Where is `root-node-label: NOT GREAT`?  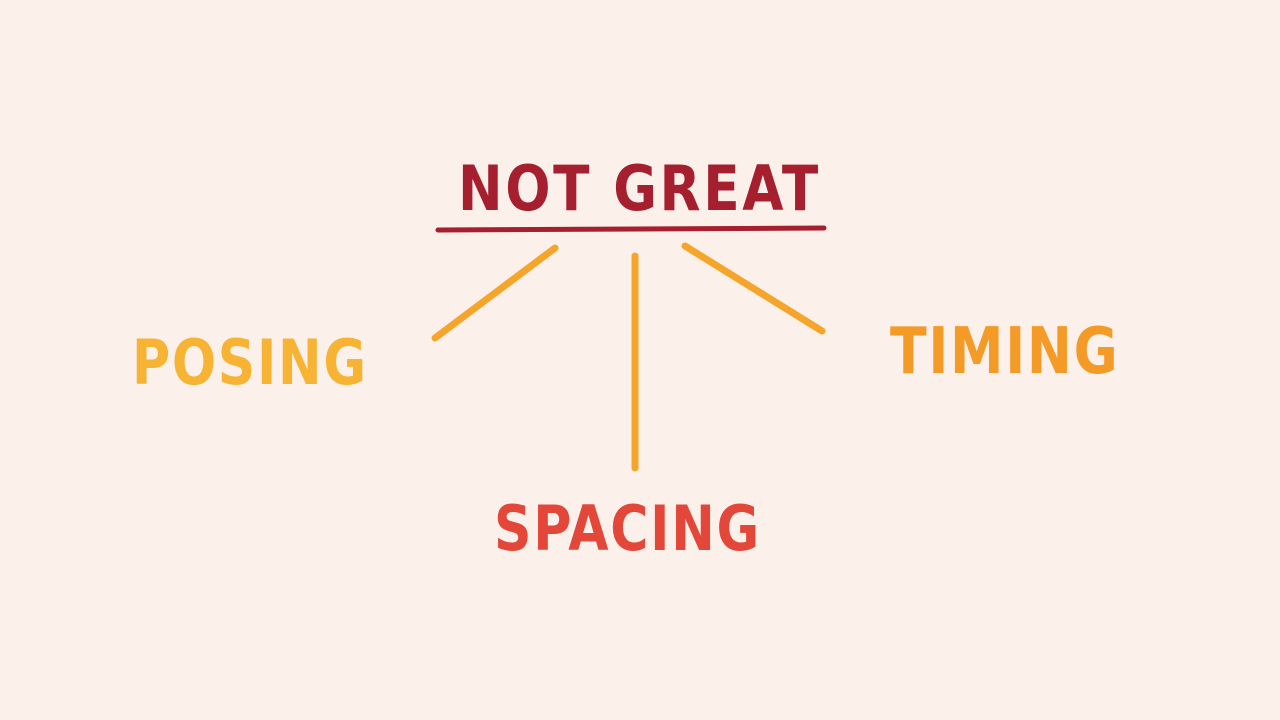
root-node-label: NOT GREAT is located at coordinates (639, 188).